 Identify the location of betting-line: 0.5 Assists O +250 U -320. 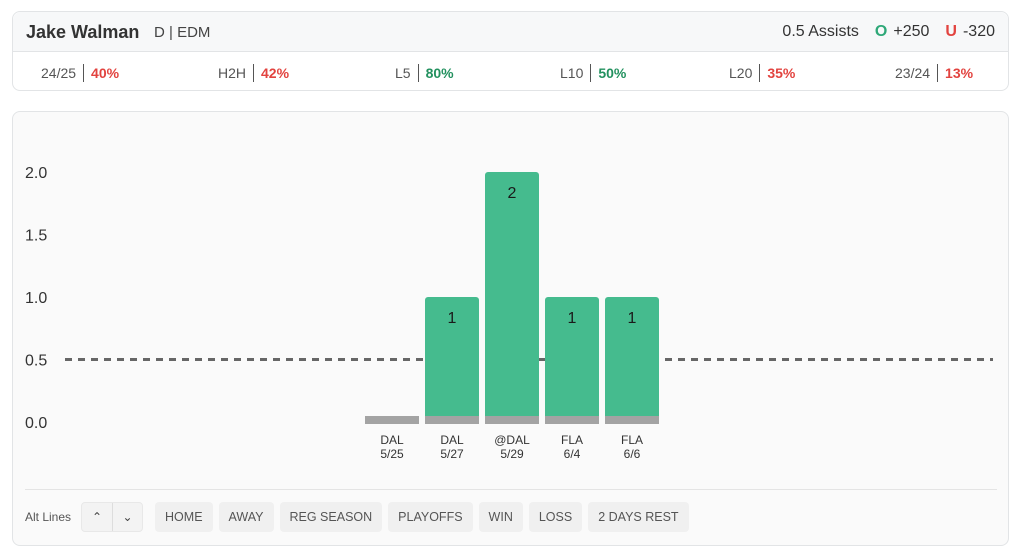
(888, 32).